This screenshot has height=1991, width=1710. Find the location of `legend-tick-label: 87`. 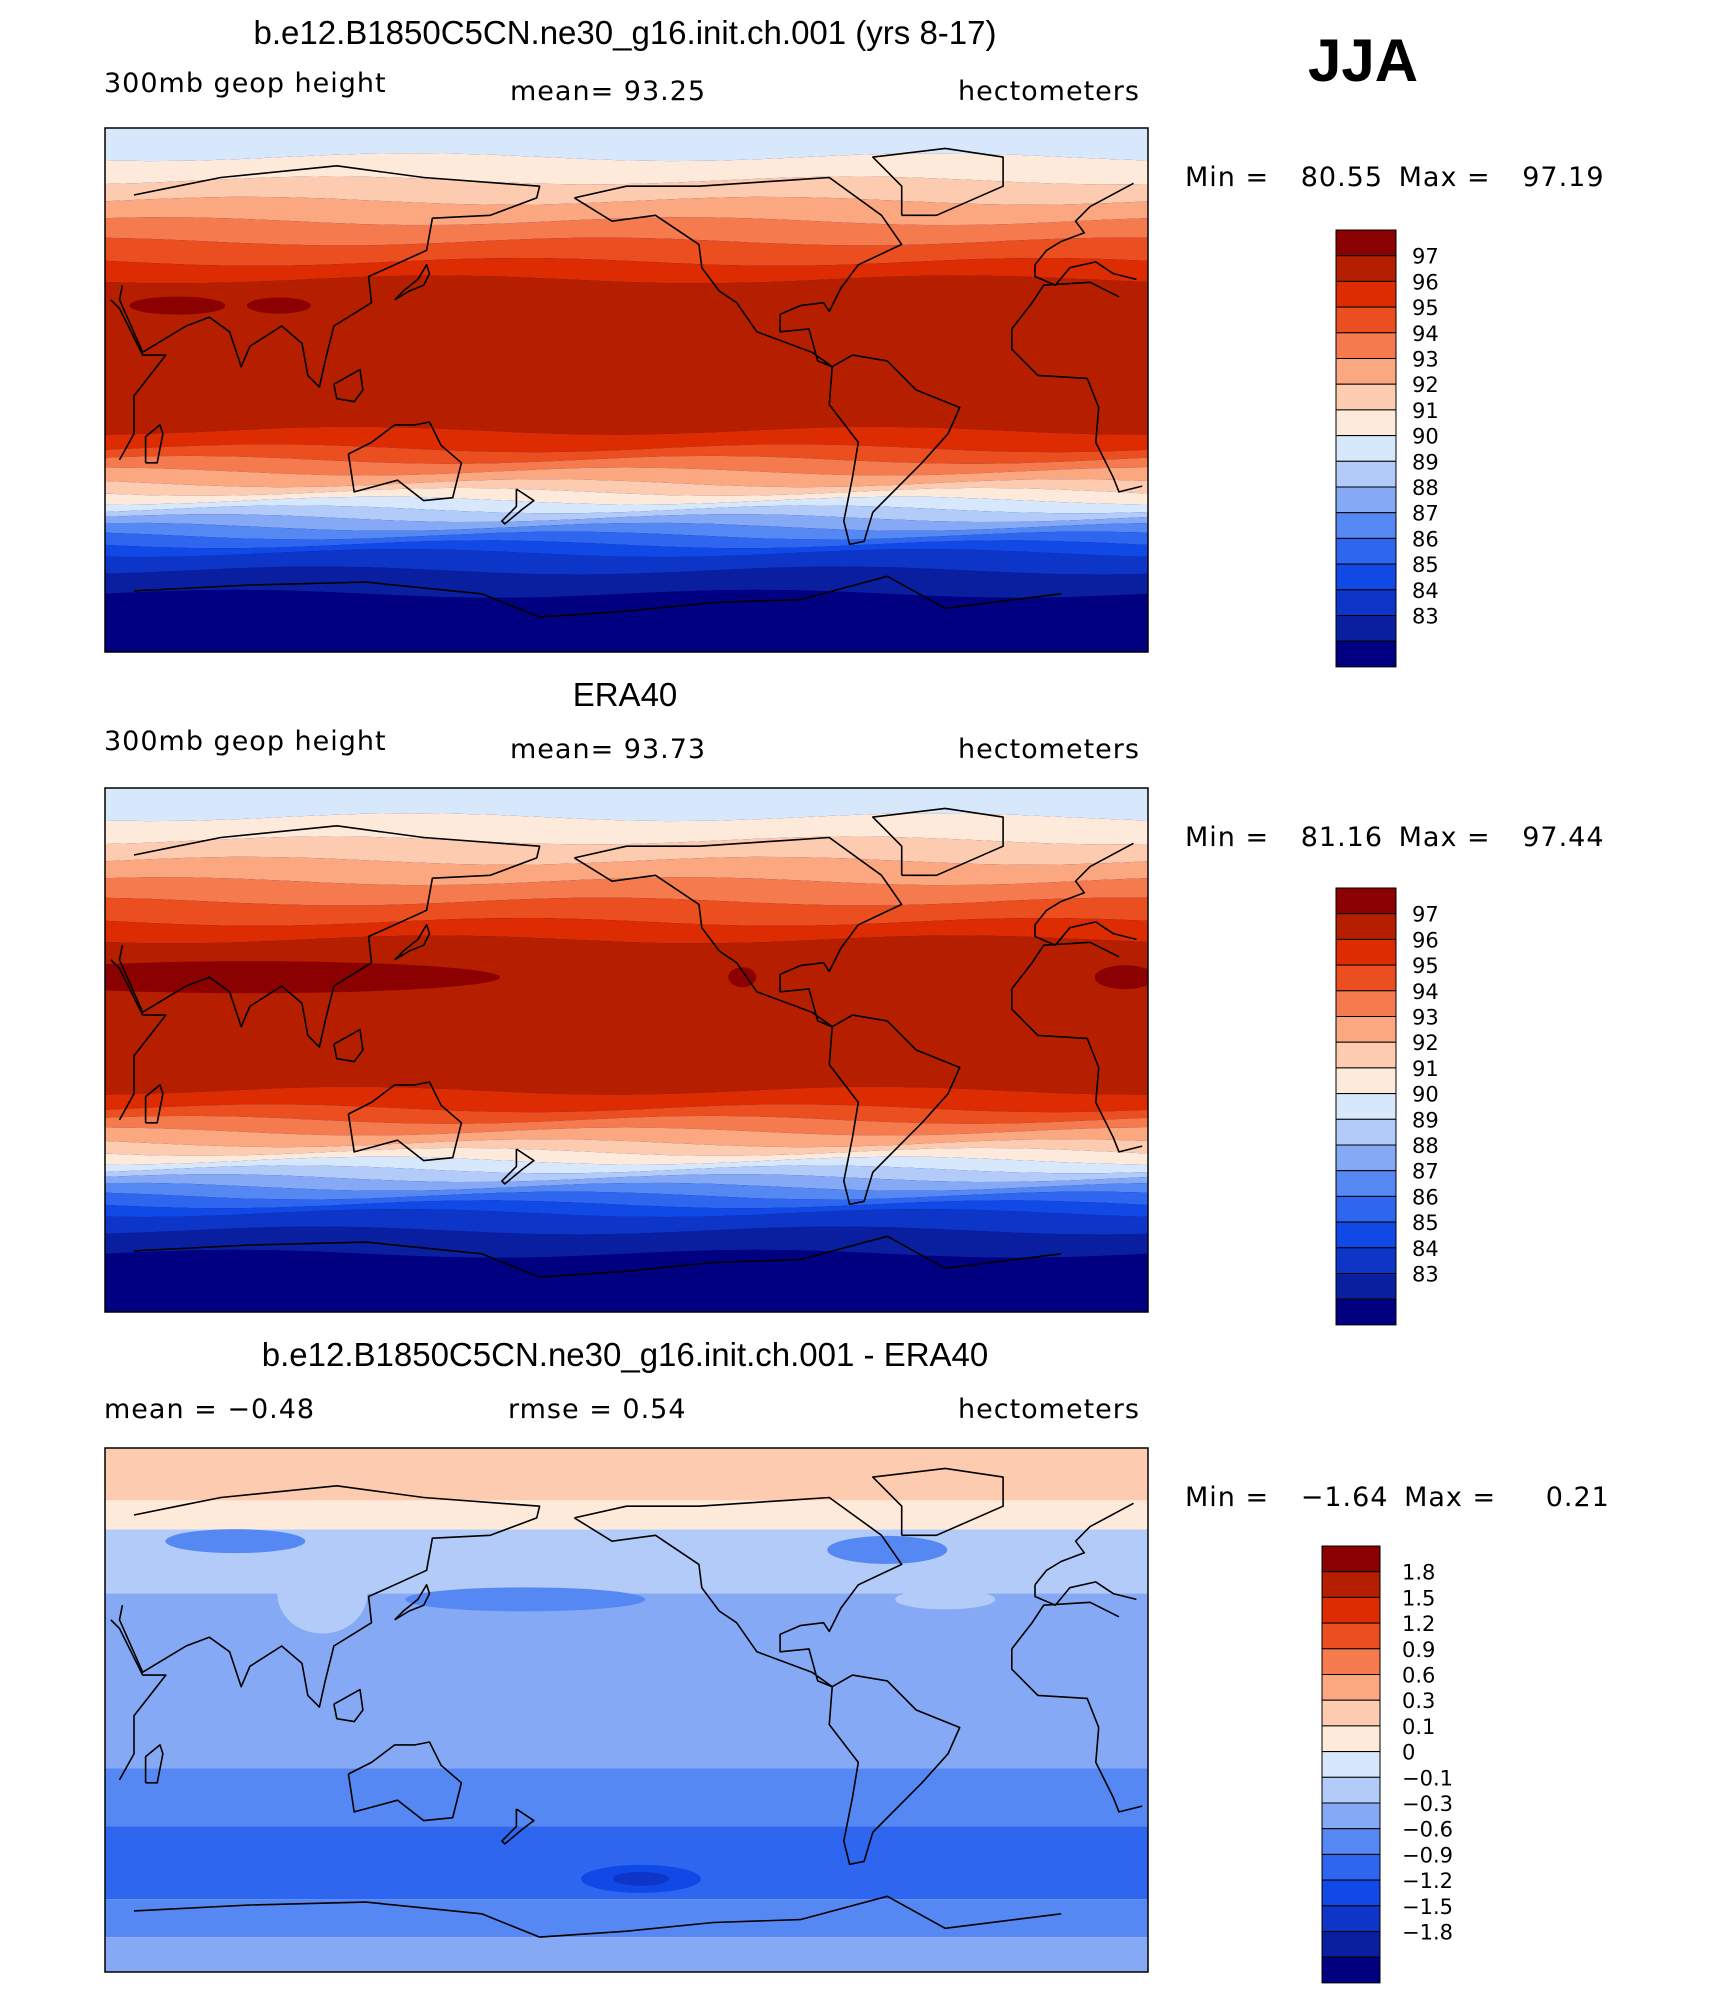

legend-tick-label: 87 is located at coordinates (1425, 514).